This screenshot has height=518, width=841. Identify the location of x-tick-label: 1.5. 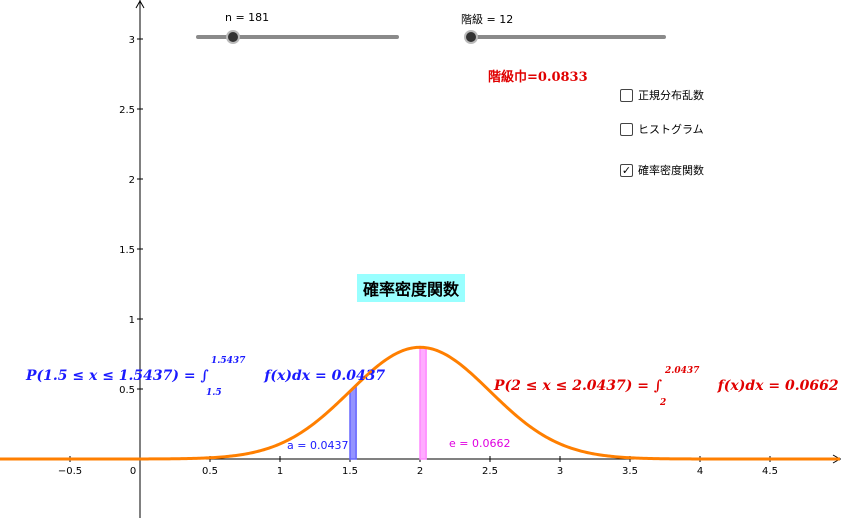
(350, 471).